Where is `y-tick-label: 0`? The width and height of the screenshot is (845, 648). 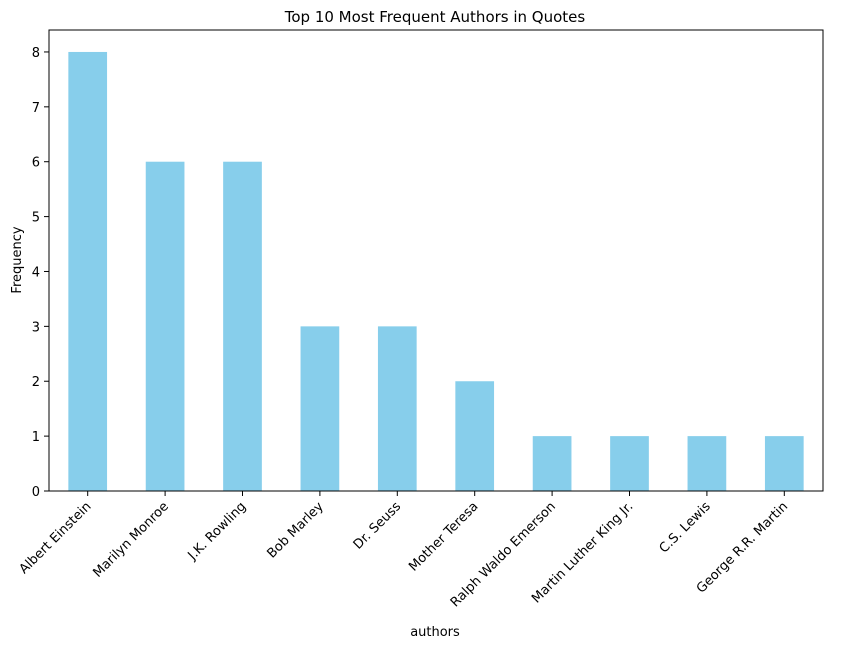 y-tick-label: 0 is located at coordinates (36, 492).